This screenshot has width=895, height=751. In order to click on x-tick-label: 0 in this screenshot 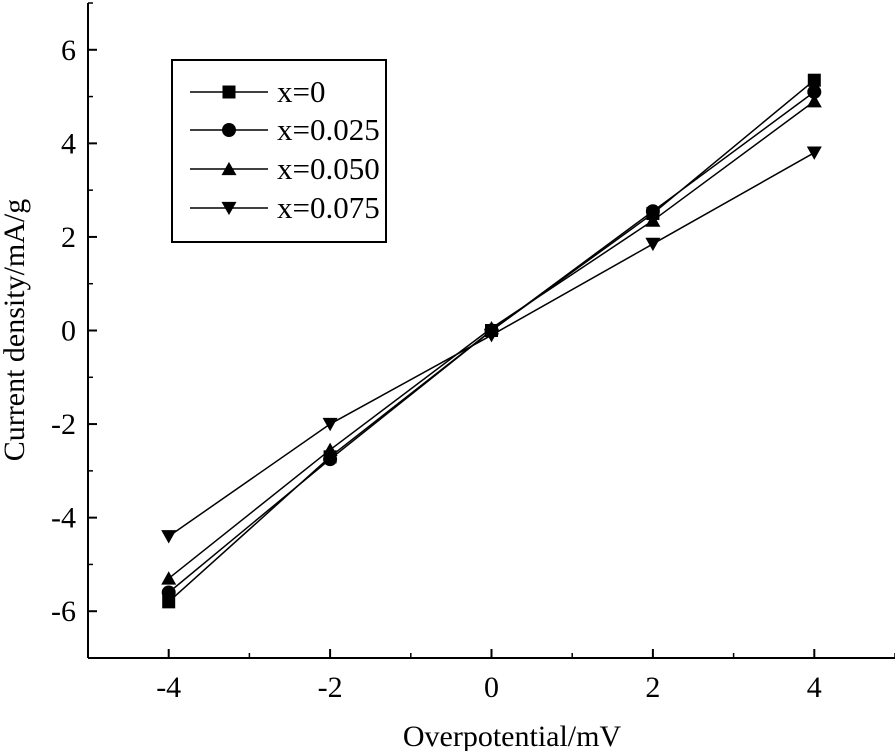, I will do `click(491, 687)`.